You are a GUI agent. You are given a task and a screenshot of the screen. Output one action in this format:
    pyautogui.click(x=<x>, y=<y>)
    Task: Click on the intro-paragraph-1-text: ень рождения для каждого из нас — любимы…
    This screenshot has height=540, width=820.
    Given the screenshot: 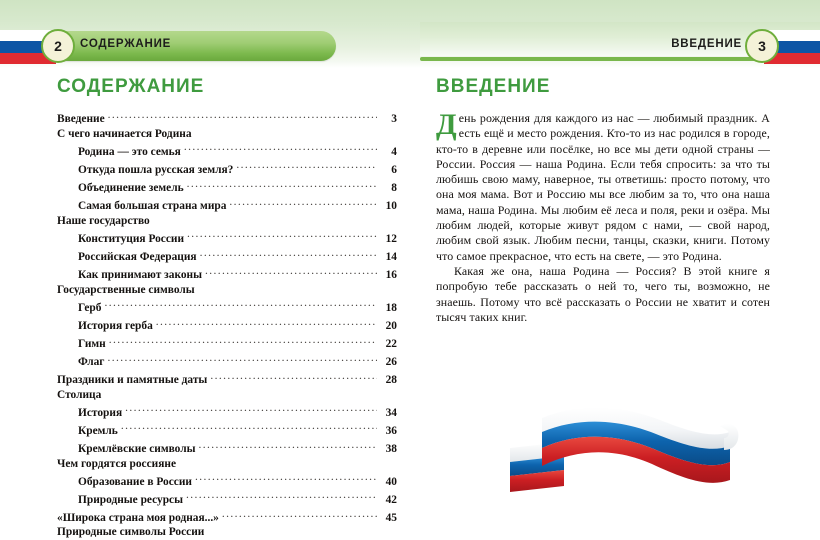 What is the action you would take?
    pyautogui.click(x=603, y=187)
    